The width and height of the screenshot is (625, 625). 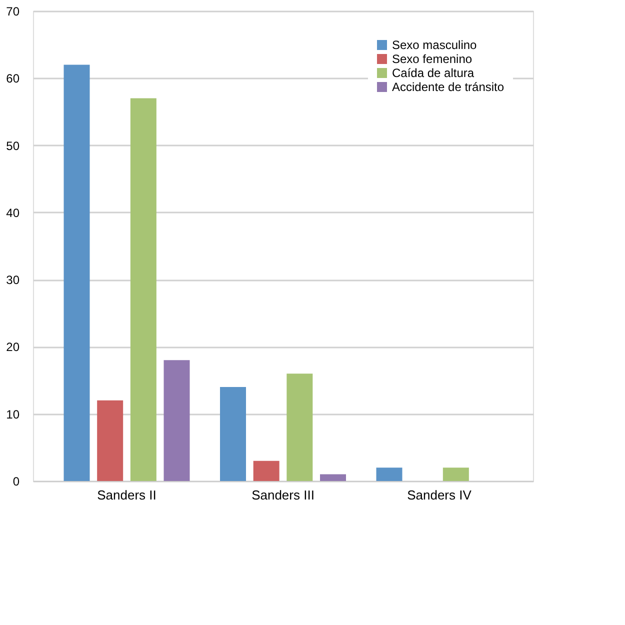 What do you see at coordinates (433, 73) in the screenshot?
I see `legend-label: Caída de altura` at bounding box center [433, 73].